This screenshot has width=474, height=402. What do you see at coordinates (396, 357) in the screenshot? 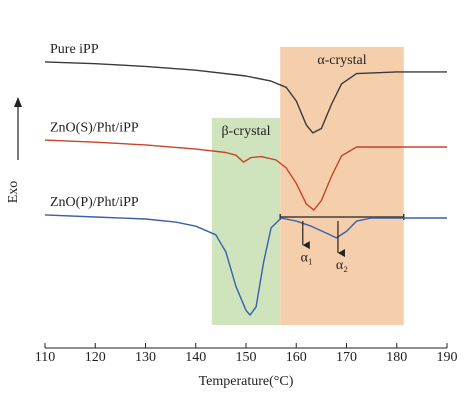
I see `x-tick-label: 180` at bounding box center [396, 357].